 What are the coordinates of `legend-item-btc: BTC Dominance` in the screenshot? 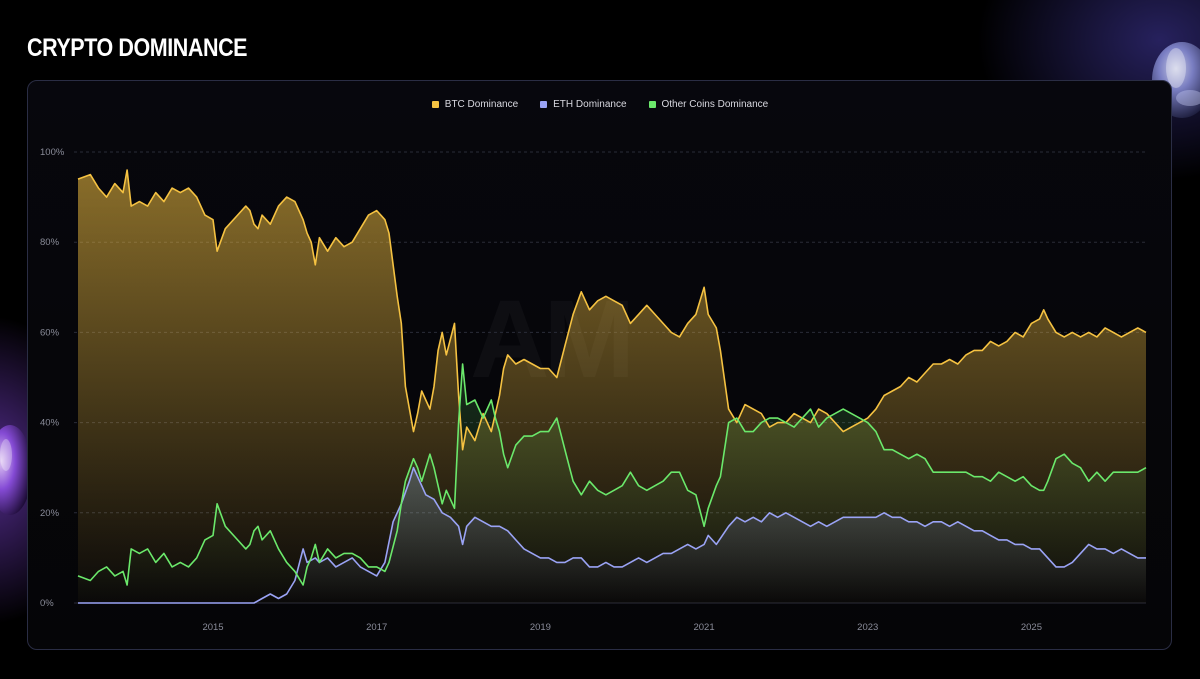 It's located at (475, 104).